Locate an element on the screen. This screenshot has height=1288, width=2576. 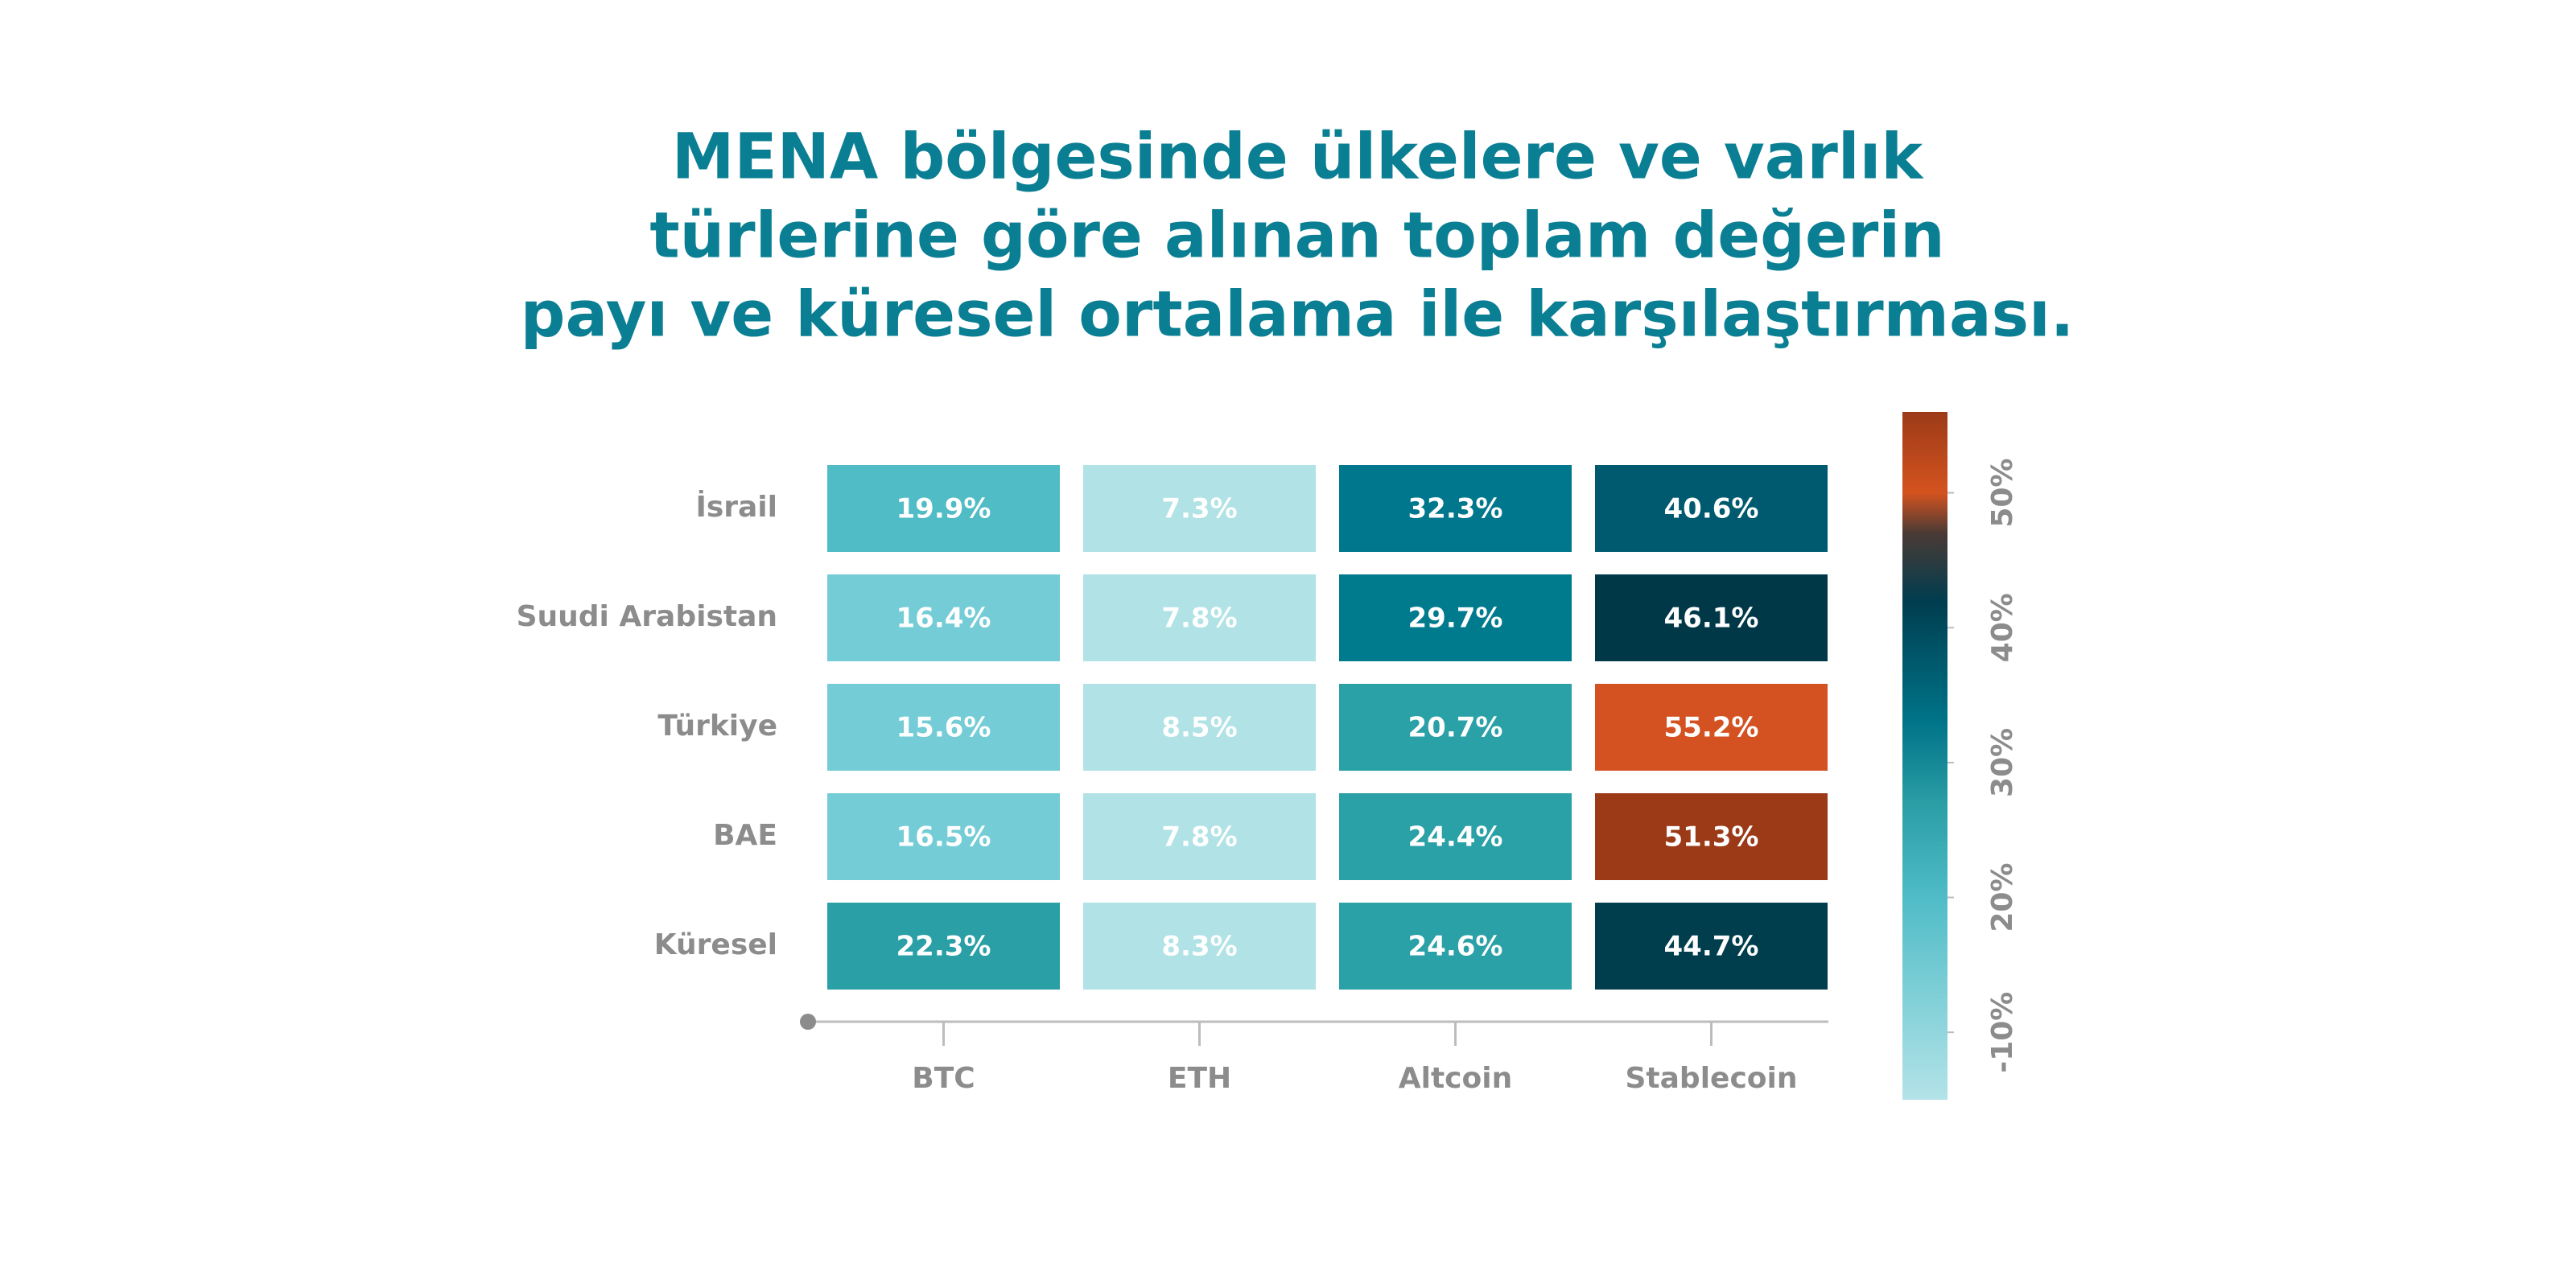
value-label: 7.3% is located at coordinates (1199, 509).